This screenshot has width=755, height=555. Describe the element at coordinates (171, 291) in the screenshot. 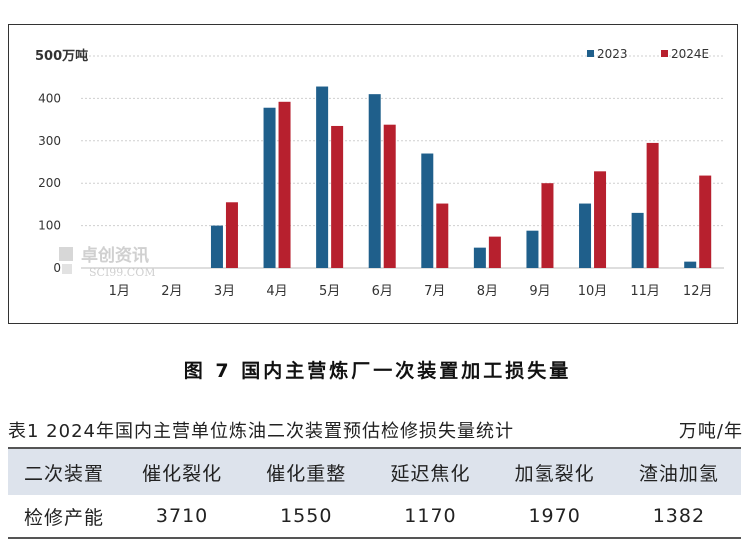

I see `x-tick-label: 2月` at that location.